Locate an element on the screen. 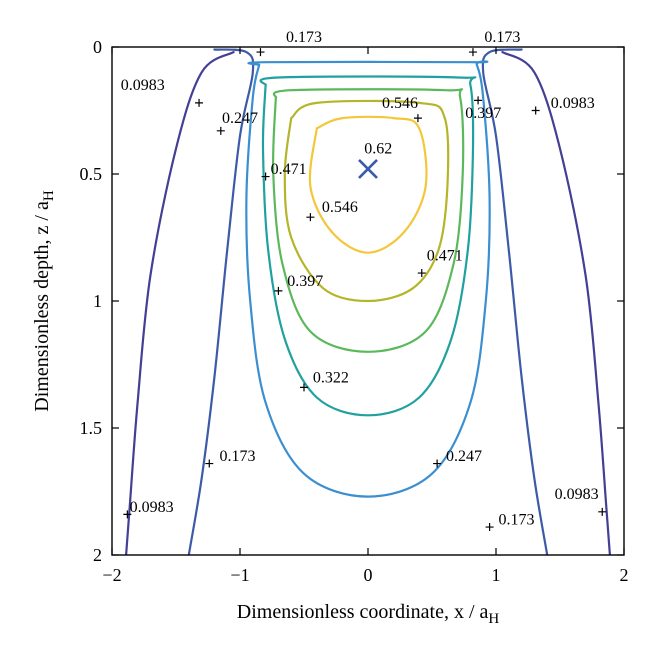  y-axis-label: Dimensionless depth, z / aH is located at coordinates (44, 301).